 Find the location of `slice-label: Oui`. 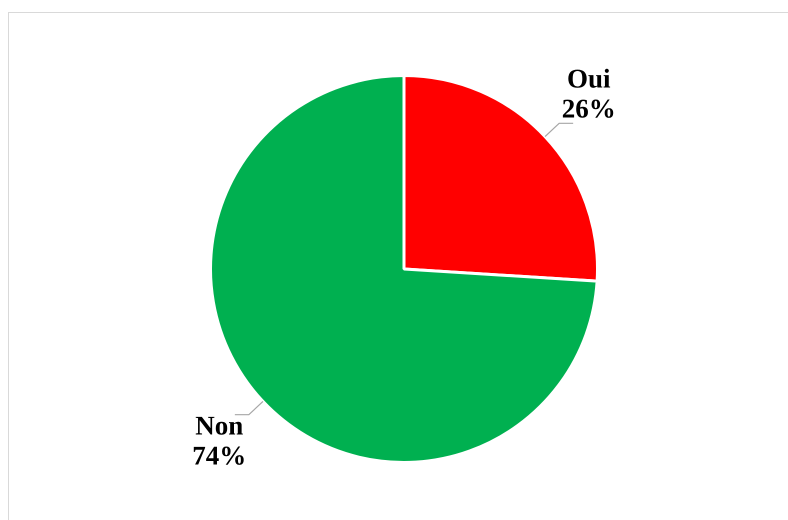

slice-label: Oui is located at coordinates (589, 78).